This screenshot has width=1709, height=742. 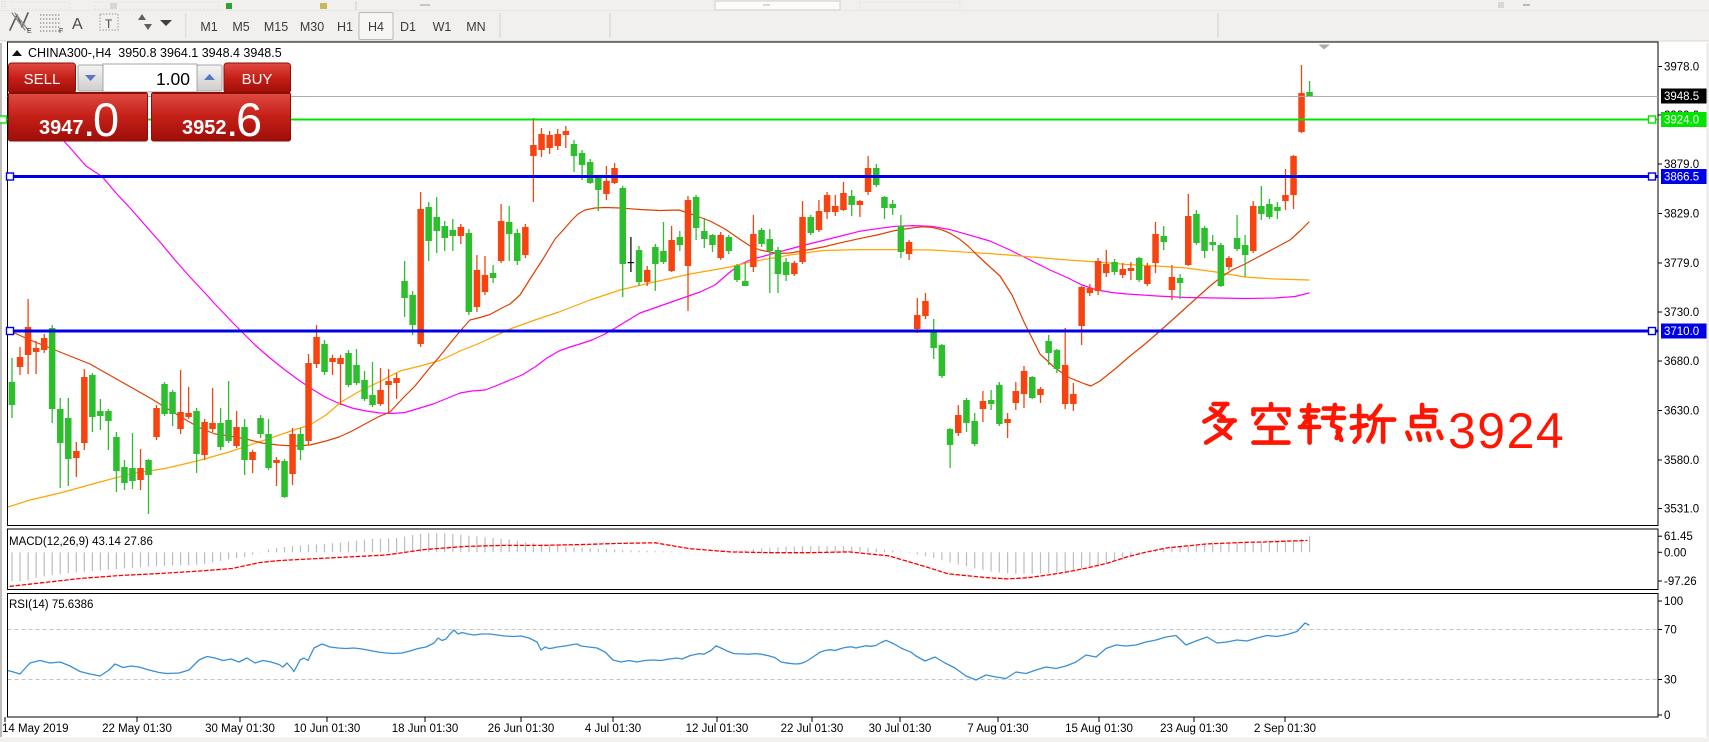 What do you see at coordinates (51, 605) in the screenshot?
I see `svg-text: RSI(14) 75.6386` at bounding box center [51, 605].